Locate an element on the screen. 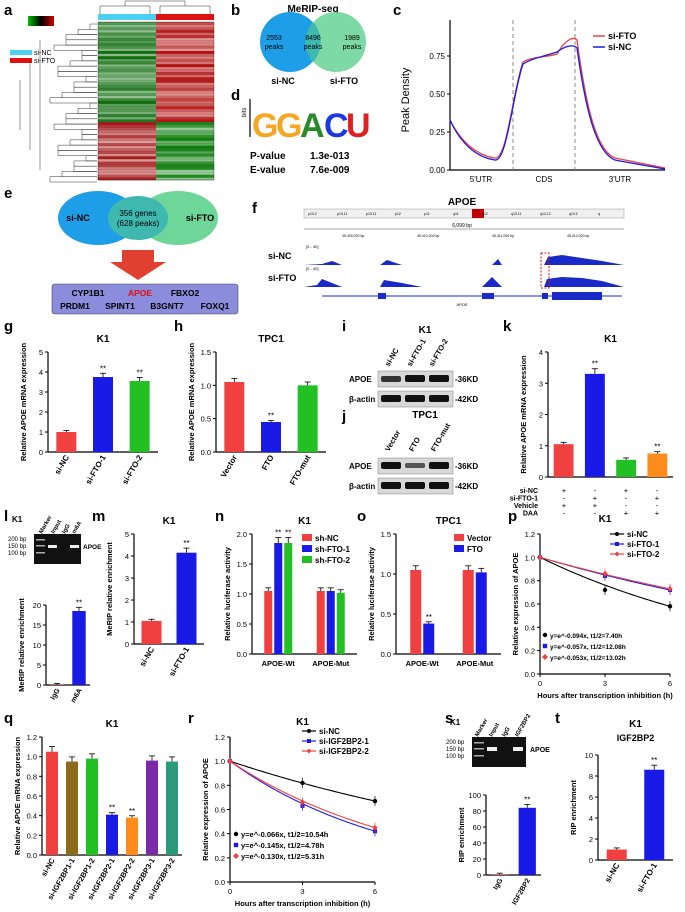  f-gene: APOE is located at coordinates (461, 304).